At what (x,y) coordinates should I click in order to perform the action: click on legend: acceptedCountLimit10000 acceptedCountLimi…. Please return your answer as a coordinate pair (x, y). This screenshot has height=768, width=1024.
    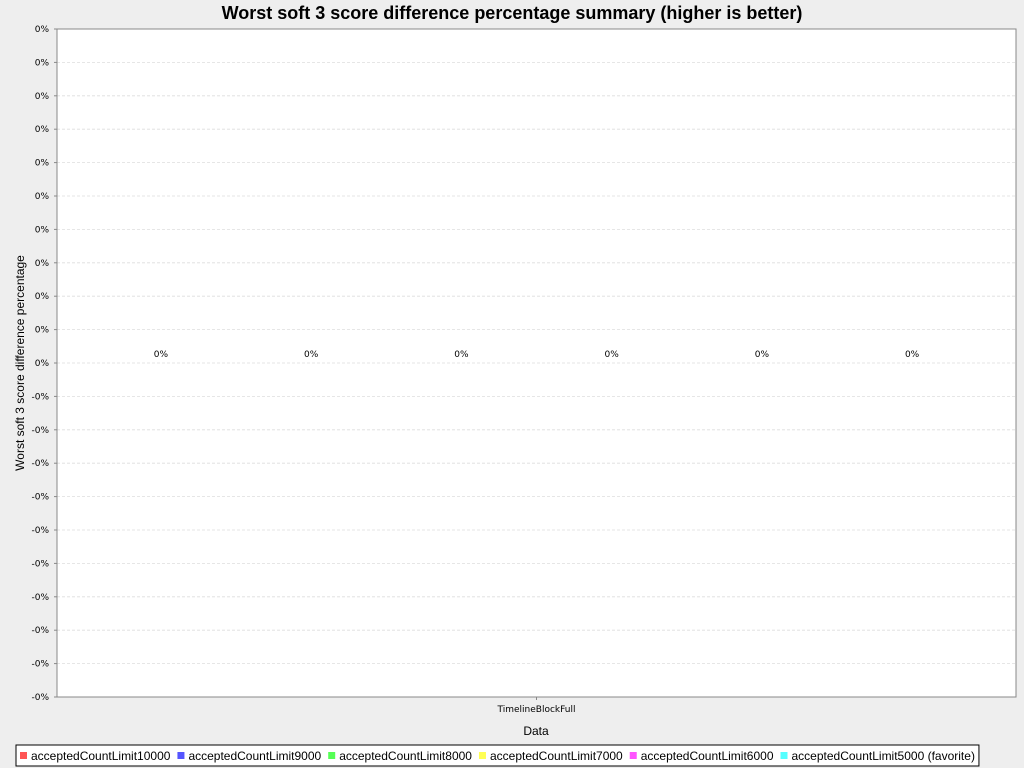
    Looking at the image, I should click on (497, 755).